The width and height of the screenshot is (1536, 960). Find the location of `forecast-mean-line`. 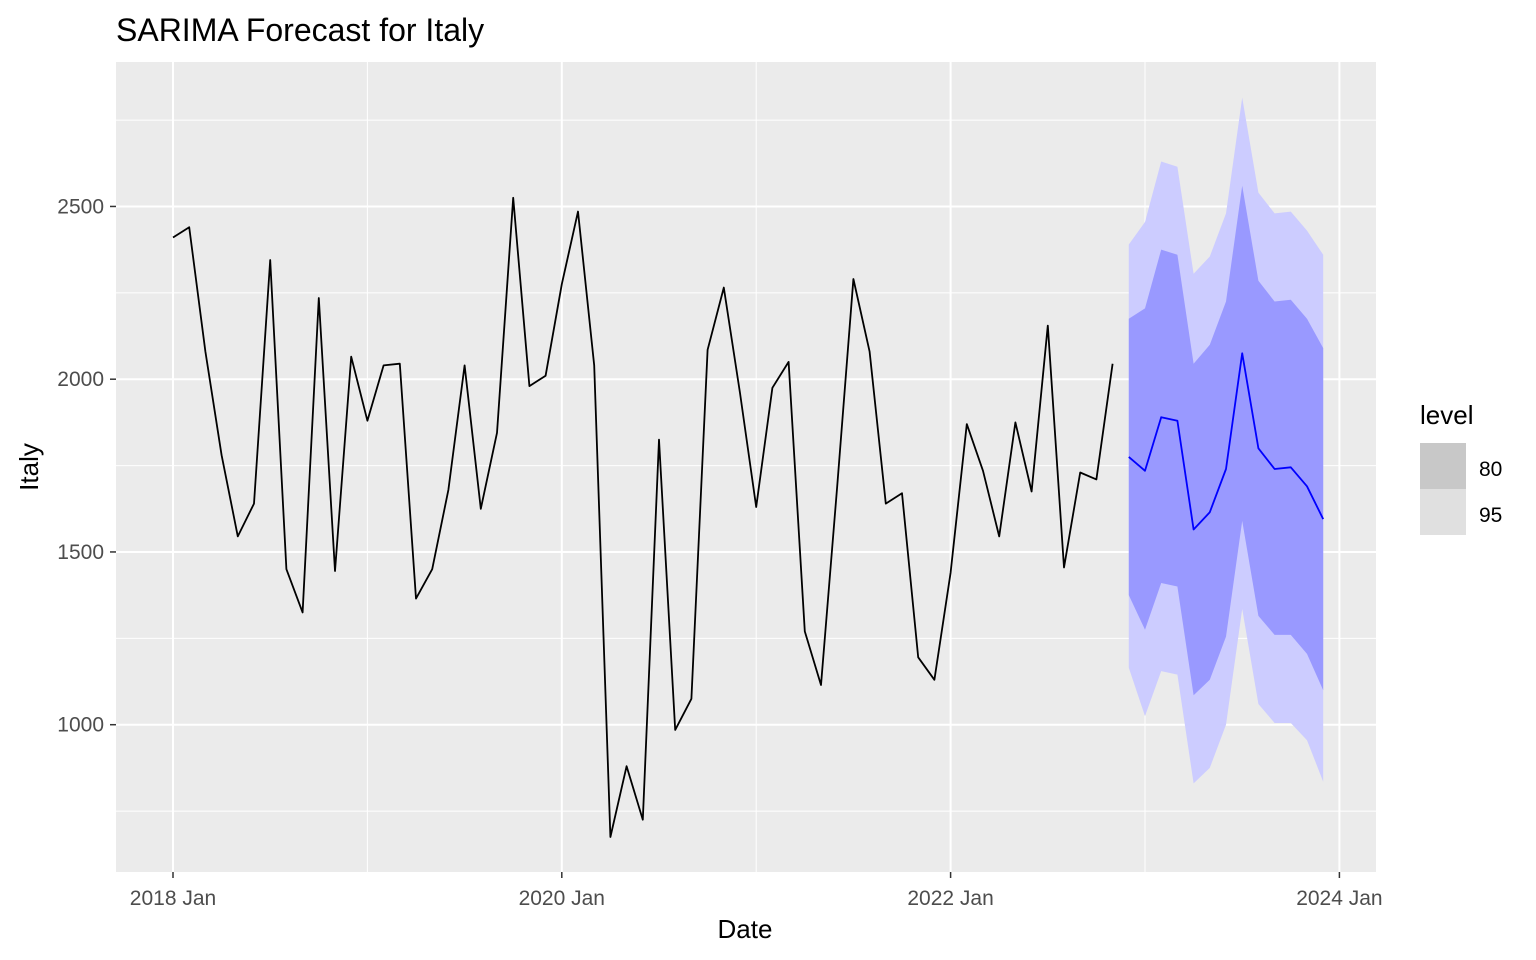

forecast-mean-line is located at coordinates (1226, 441).